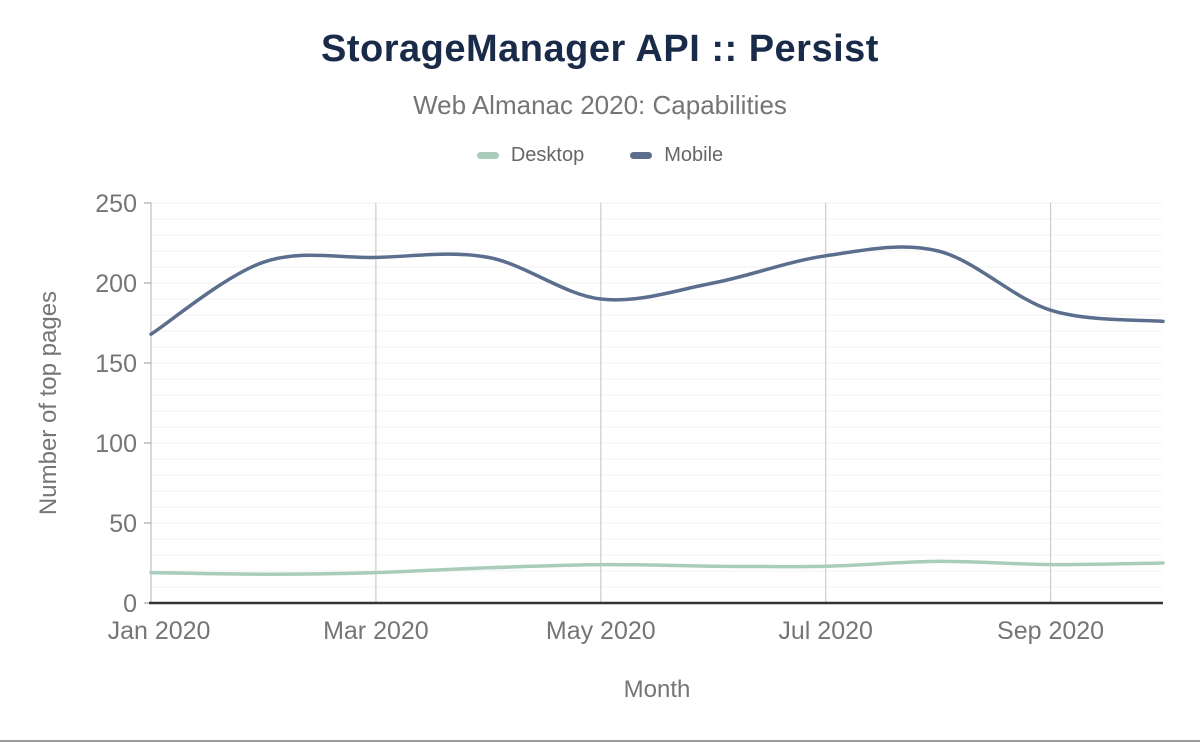 The image size is (1200, 742). What do you see at coordinates (376, 631) in the screenshot?
I see `x-tick-label: Mar 2020` at bounding box center [376, 631].